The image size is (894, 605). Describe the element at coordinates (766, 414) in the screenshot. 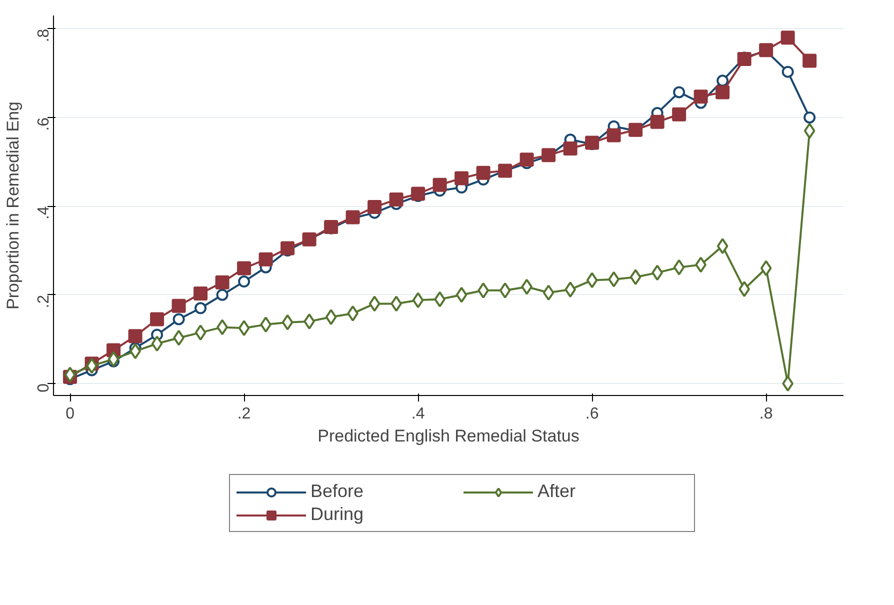

I see `x-tick-label: .8` at that location.